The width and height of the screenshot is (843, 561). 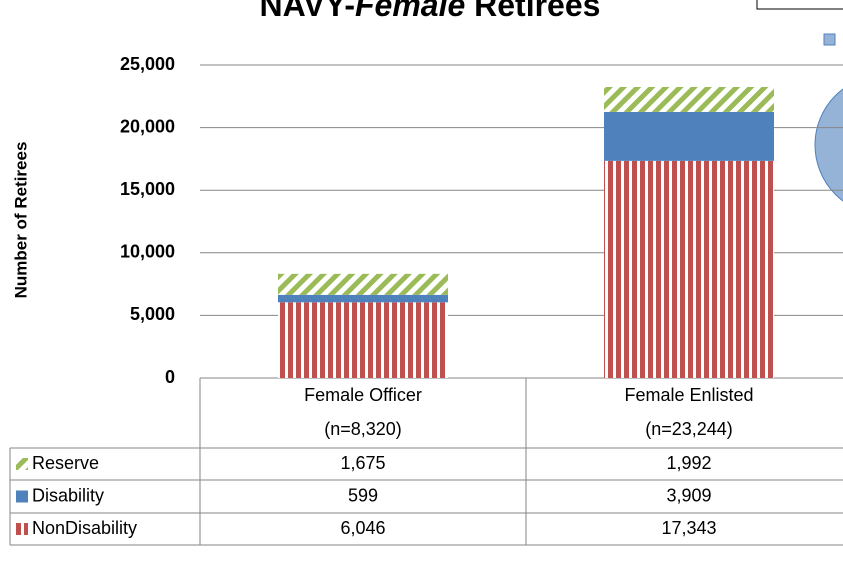 I want to click on x-tick-label: Female Officer, so click(x=363, y=395).